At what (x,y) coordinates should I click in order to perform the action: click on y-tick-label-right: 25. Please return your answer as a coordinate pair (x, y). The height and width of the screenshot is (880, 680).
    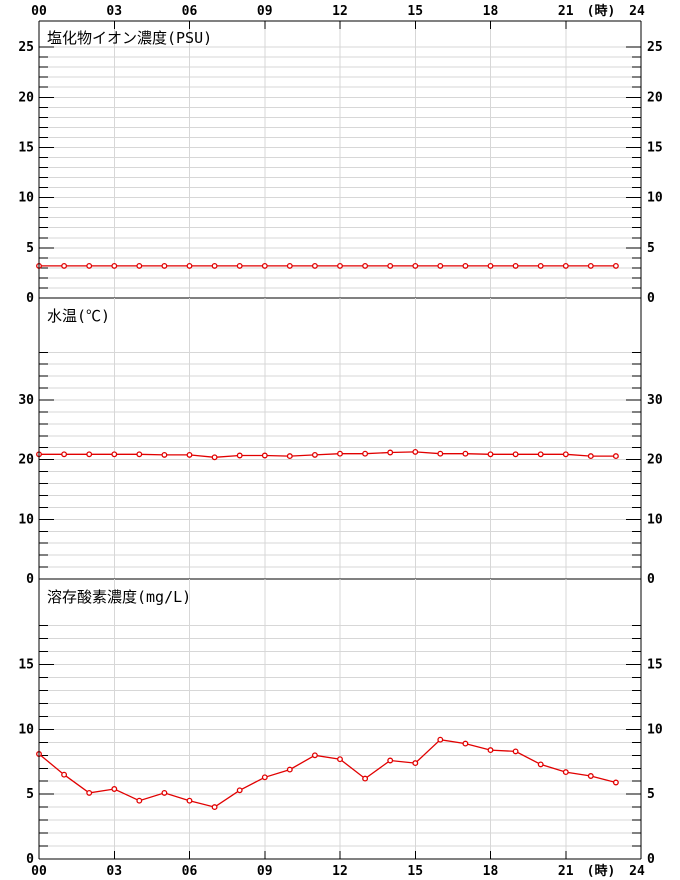
    Looking at the image, I should click on (655, 47).